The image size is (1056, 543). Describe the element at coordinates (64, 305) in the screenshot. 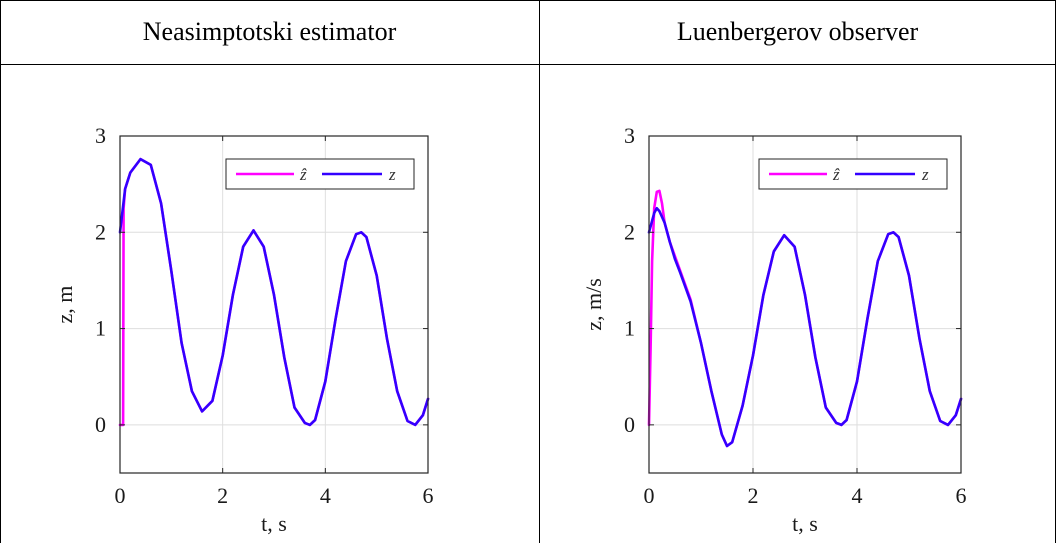

I see `y-axis-label: z, m` at that location.